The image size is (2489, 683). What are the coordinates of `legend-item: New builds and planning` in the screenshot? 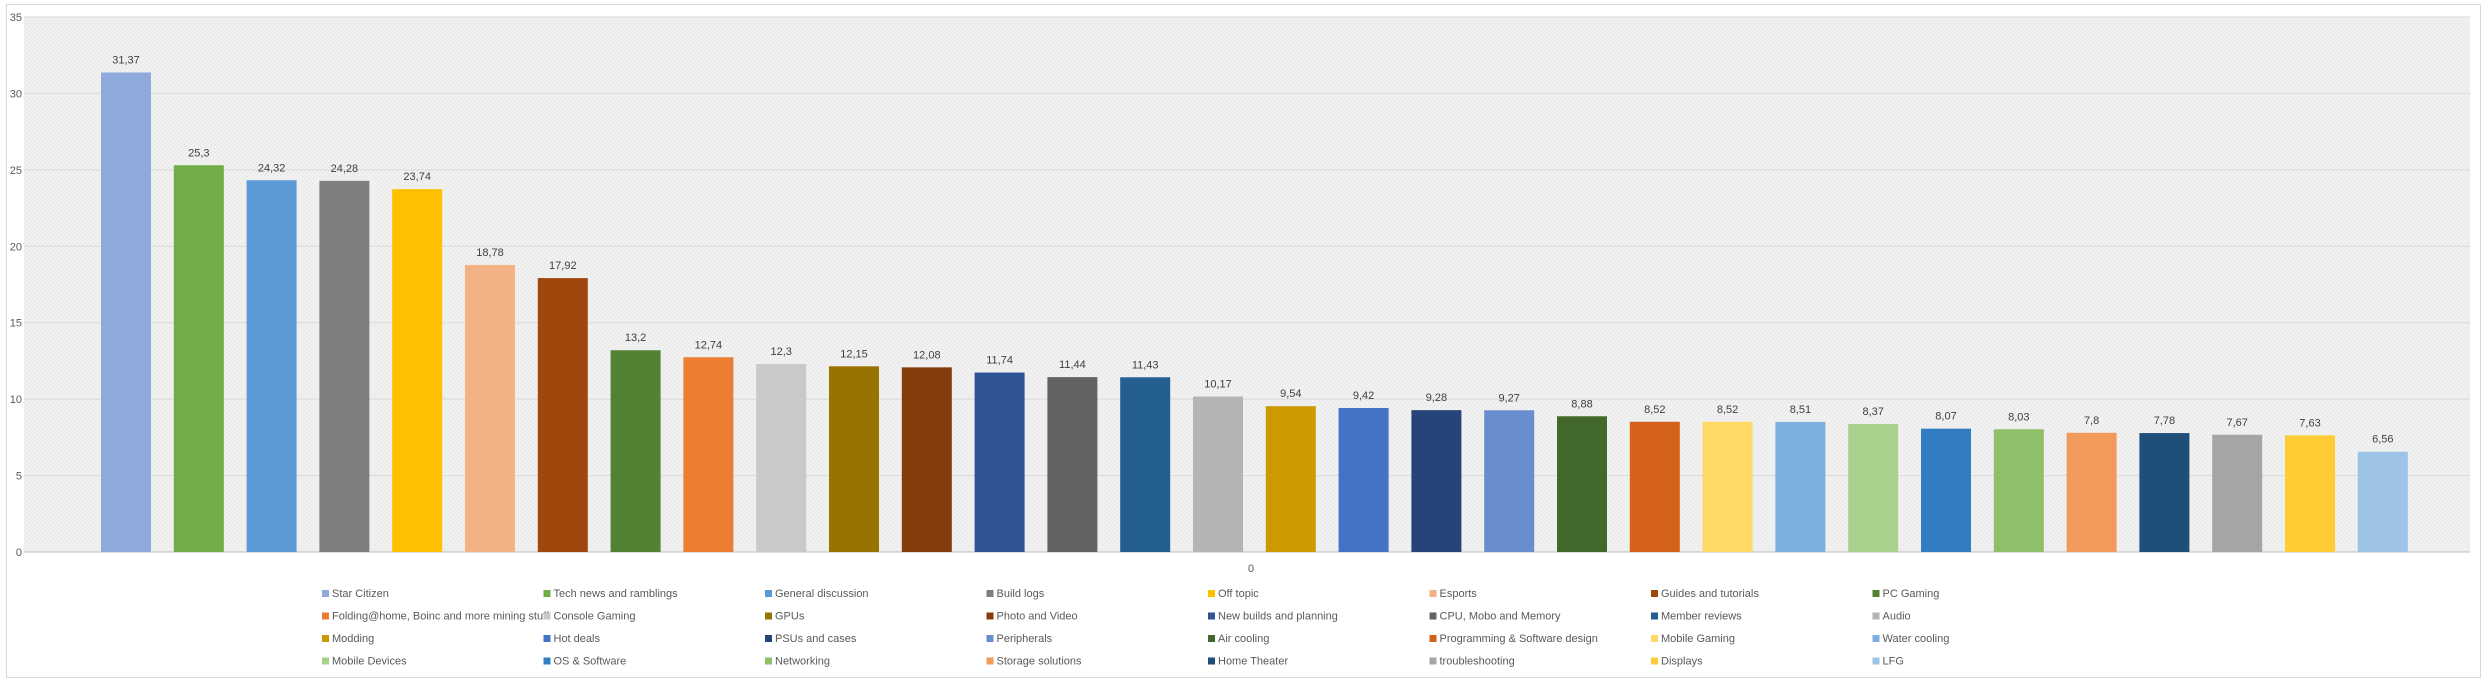 It's located at (1273, 617).